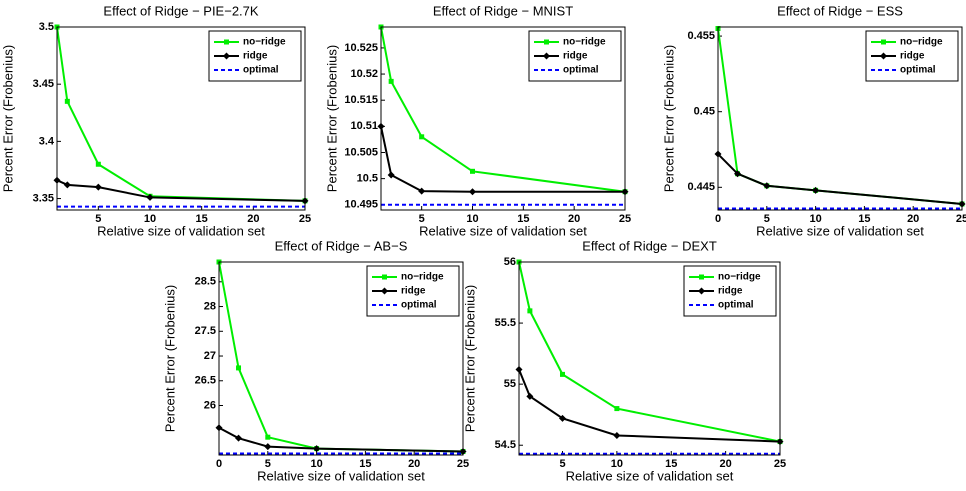  I want to click on y-tick-label: 0.445, so click(701, 187).